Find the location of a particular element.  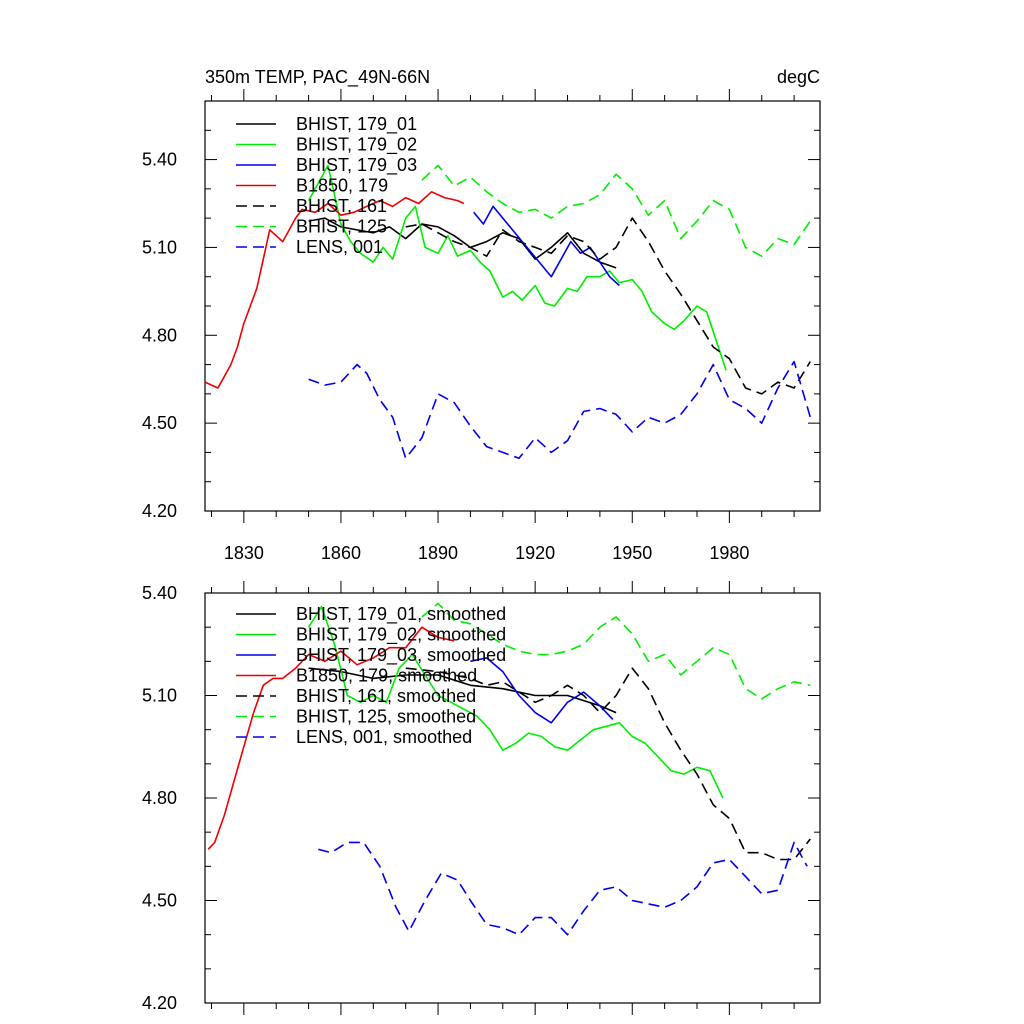

legend-label: BHIST, 161 is located at coordinates (341, 206).